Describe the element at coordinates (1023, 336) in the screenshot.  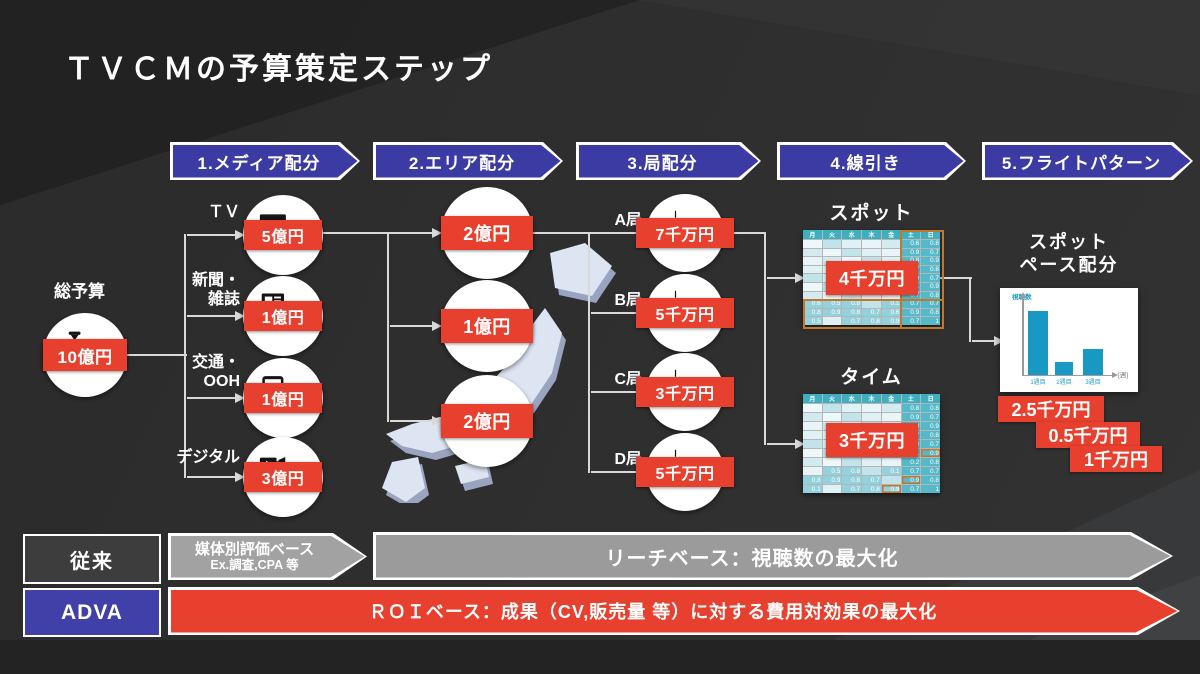
I see `chart-y-axis` at that location.